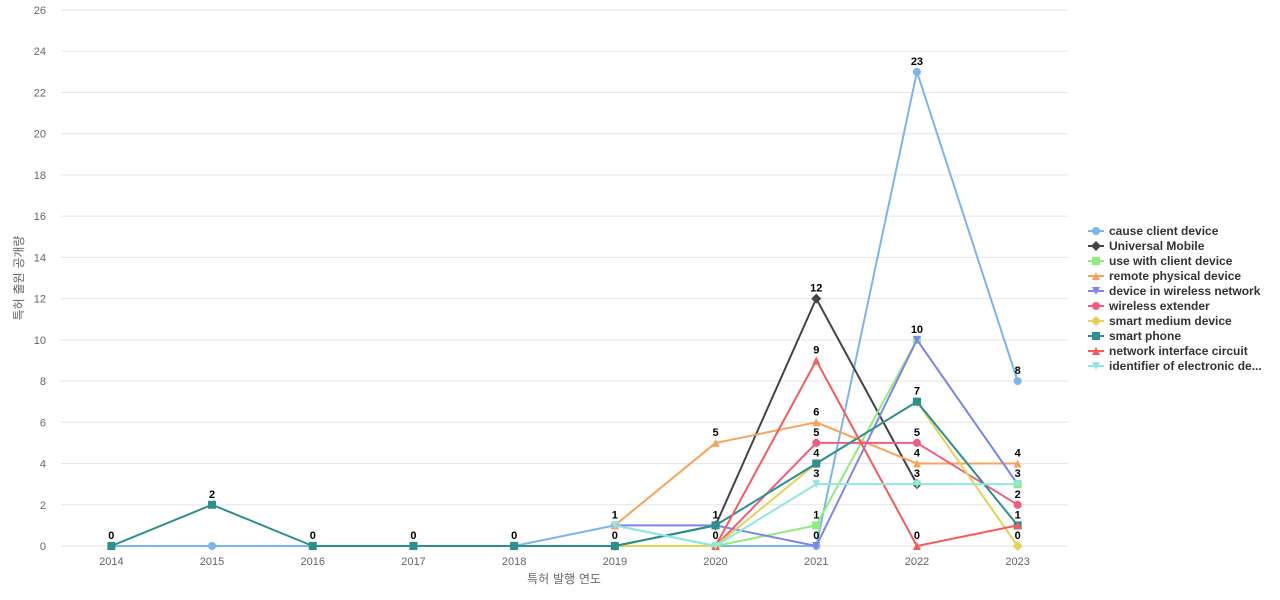 This screenshot has height=600, width=1280. Describe the element at coordinates (816, 289) in the screenshot. I see `data-label: 12` at that location.